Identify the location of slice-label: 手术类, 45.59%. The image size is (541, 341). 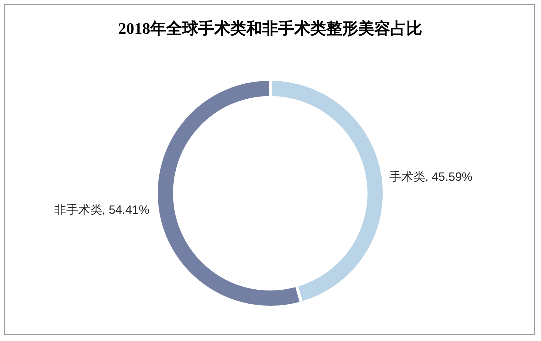
(431, 176).